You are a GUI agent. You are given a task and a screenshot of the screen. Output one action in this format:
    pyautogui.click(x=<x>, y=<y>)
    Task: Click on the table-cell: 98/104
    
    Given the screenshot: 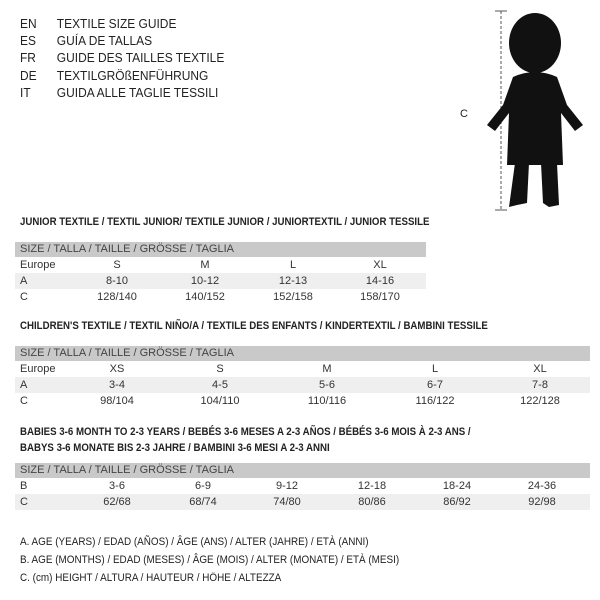 What is the action you would take?
    pyautogui.click(x=117, y=401)
    